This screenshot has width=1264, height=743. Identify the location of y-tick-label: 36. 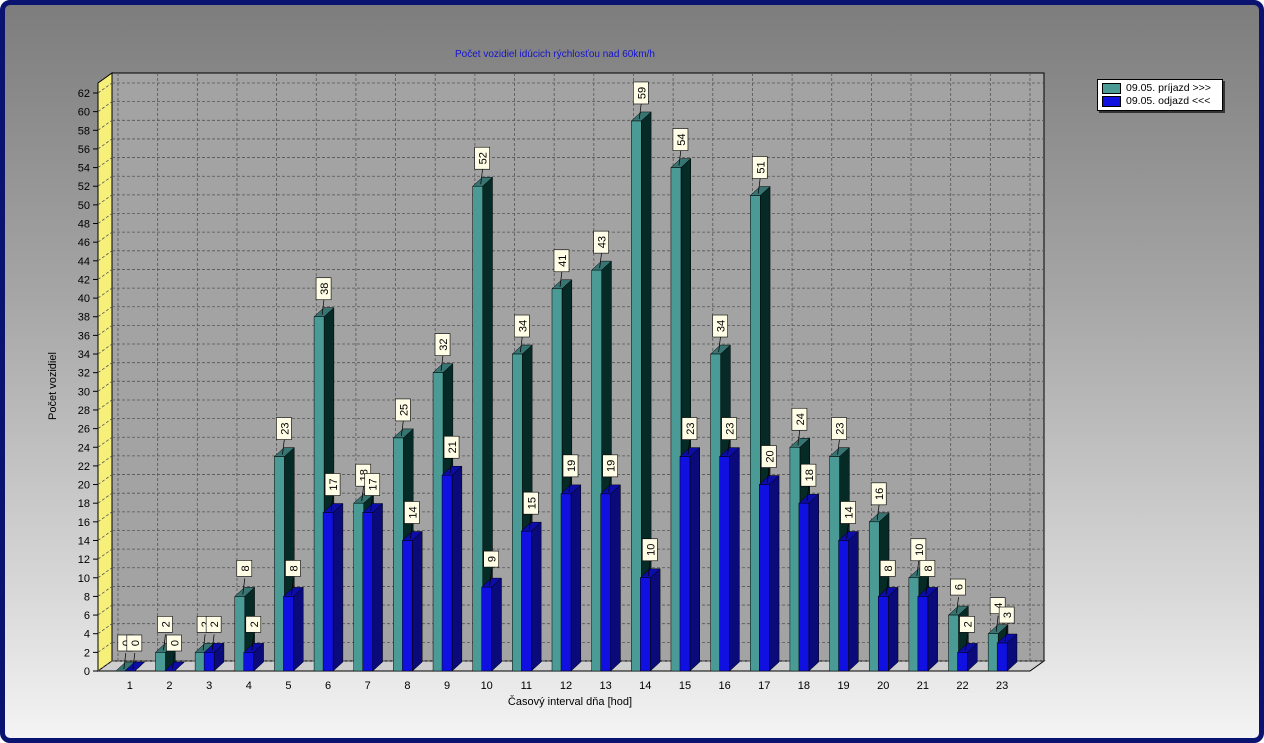
(84, 336).